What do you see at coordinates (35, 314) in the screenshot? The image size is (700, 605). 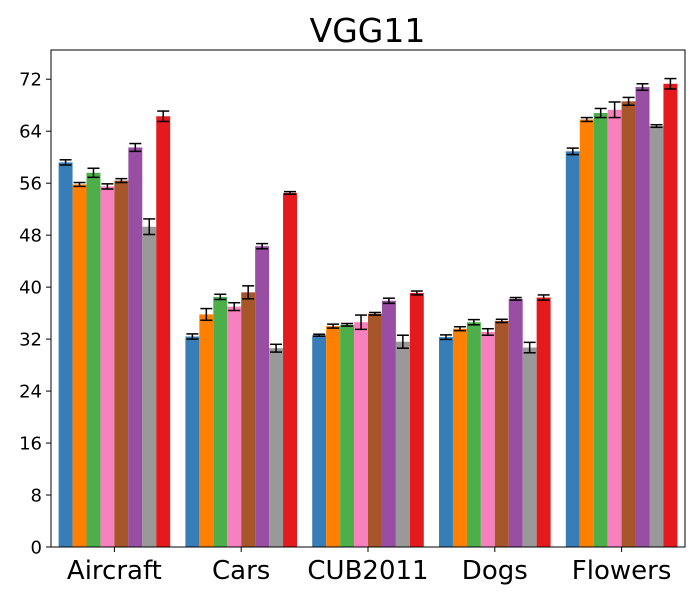 I see `y-axis: 0 8 16 24 32 40 48 56 64 72` at bounding box center [35, 314].